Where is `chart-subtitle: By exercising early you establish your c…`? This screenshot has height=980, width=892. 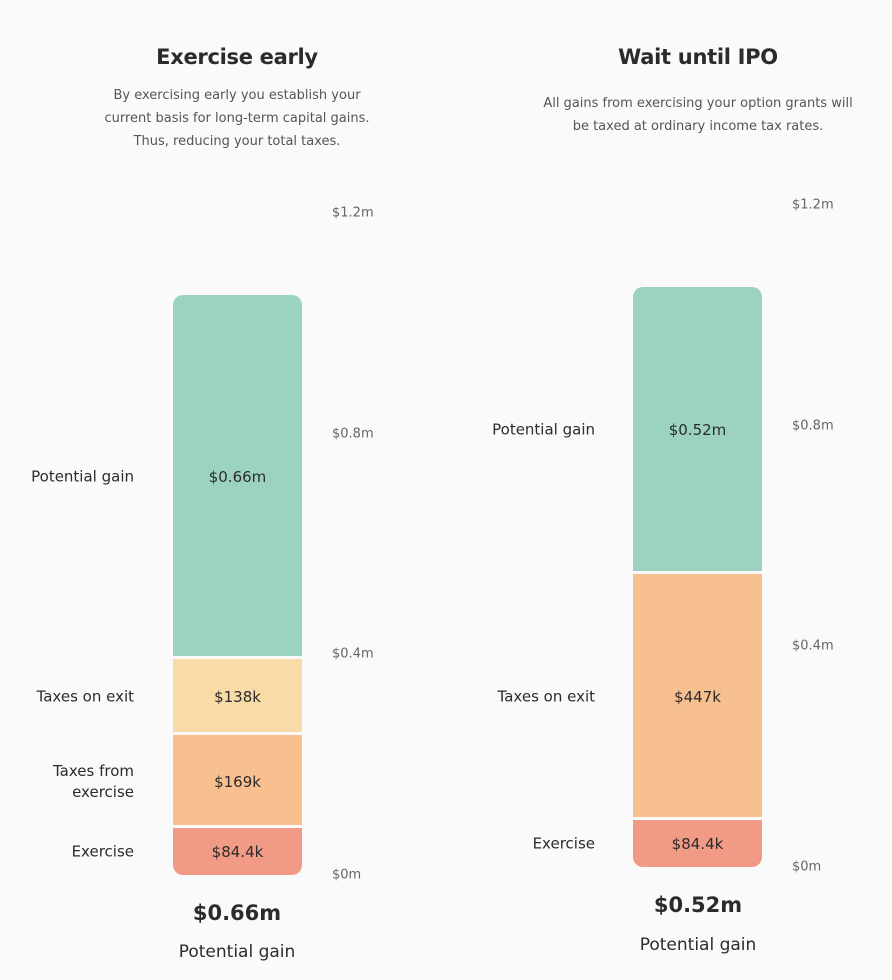 chart-subtitle: By exercising early you establish your c… is located at coordinates (237, 118).